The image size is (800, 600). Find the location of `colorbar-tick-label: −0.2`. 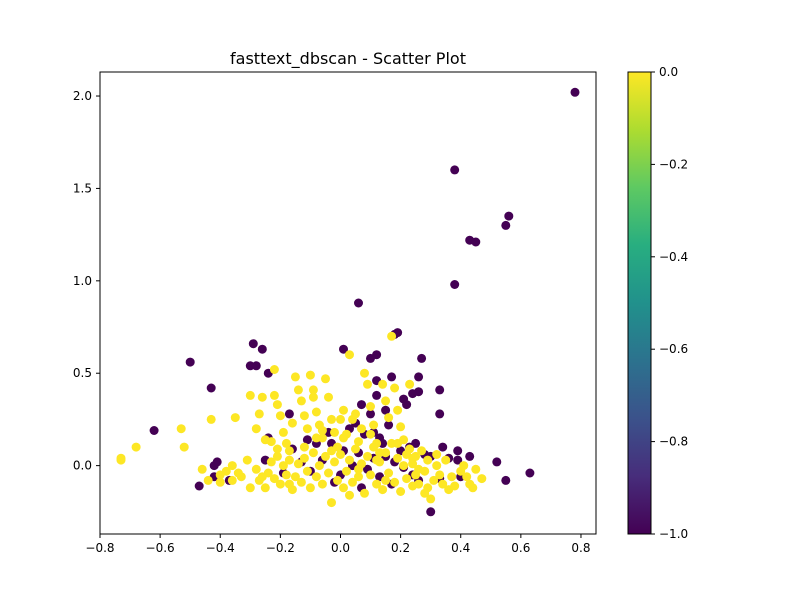

colorbar-tick-label: −0.2 is located at coordinates (673, 164).